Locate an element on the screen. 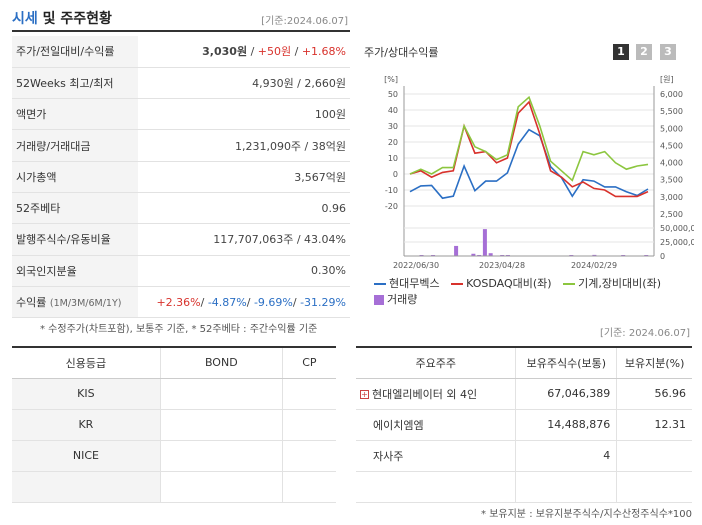 This screenshot has width=702, height=525. row-label: 거래량/거래대금 is located at coordinates (75, 145).